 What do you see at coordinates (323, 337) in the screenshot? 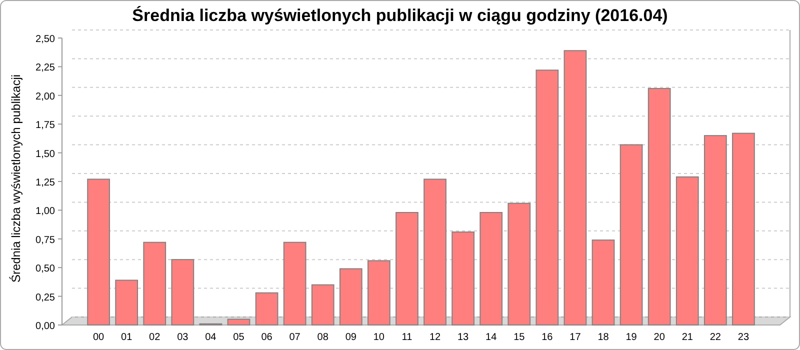
I see `x-tick-label: 08` at bounding box center [323, 337].